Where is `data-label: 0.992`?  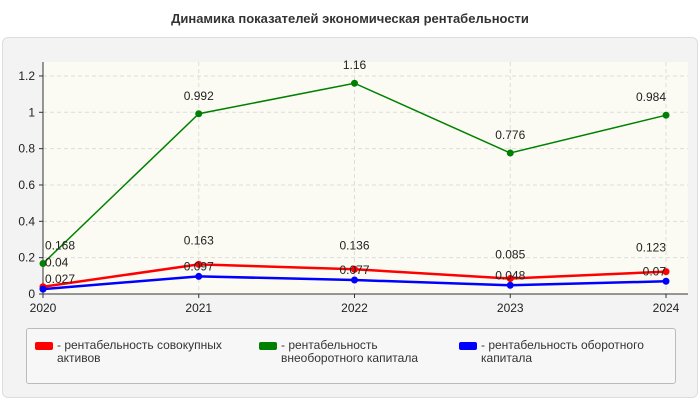
data-label: 0.992 is located at coordinates (199, 96).